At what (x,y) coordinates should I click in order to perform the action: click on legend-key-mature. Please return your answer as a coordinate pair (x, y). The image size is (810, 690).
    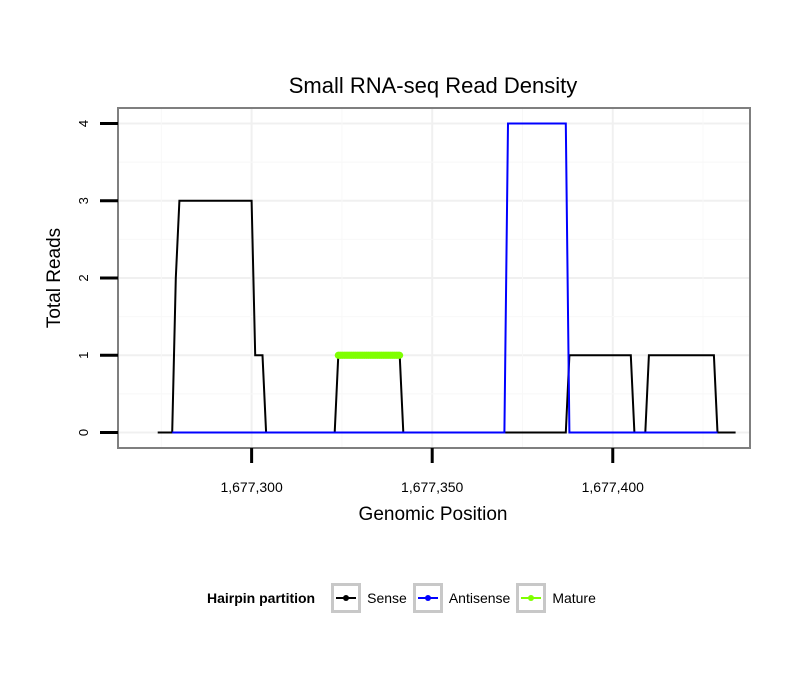
    Looking at the image, I should click on (531, 598).